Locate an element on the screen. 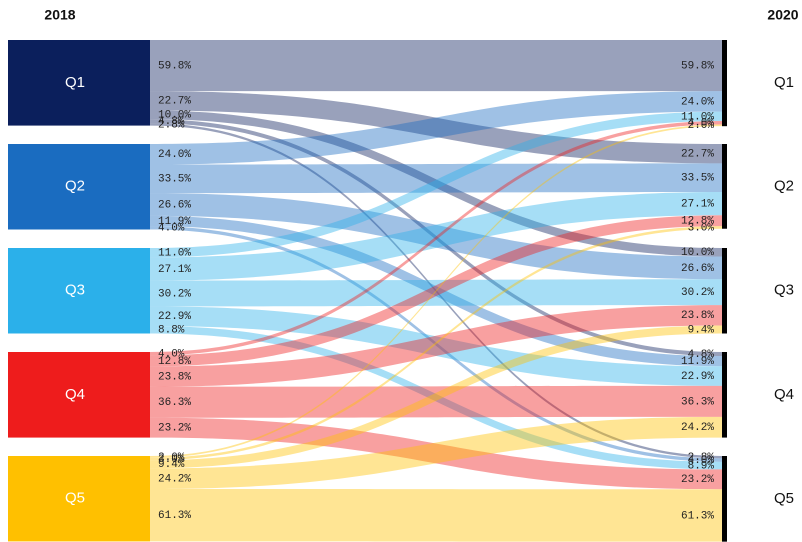 The height and width of the screenshot is (542, 802). right-flow-label: 2.8% is located at coordinates (701, 458).